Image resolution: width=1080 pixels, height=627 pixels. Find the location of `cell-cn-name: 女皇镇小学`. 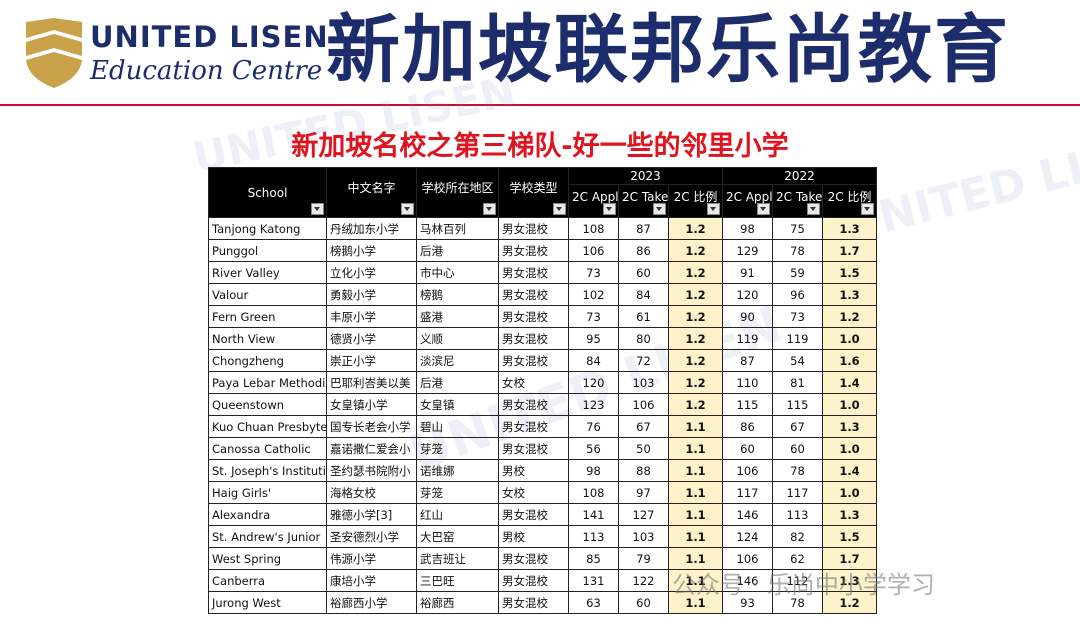

cell-cn-name: 女皇镇小学 is located at coordinates (371, 404).